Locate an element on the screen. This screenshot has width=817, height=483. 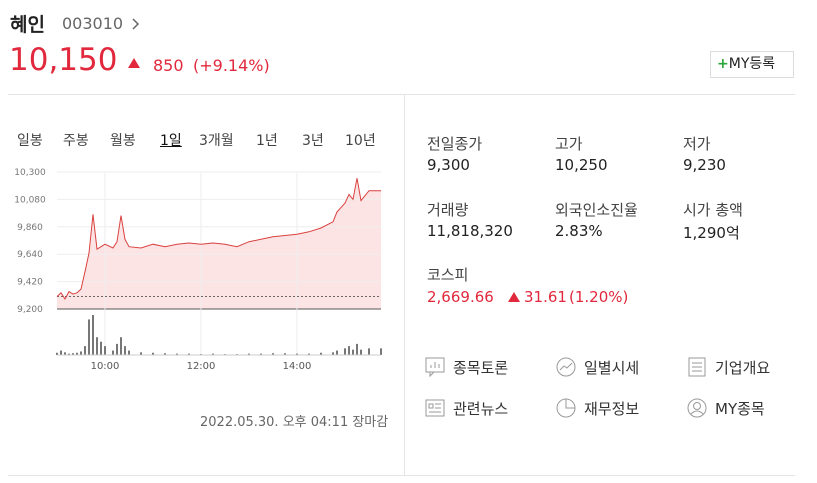
stat-value: 11,818,320 is located at coordinates (470, 231).